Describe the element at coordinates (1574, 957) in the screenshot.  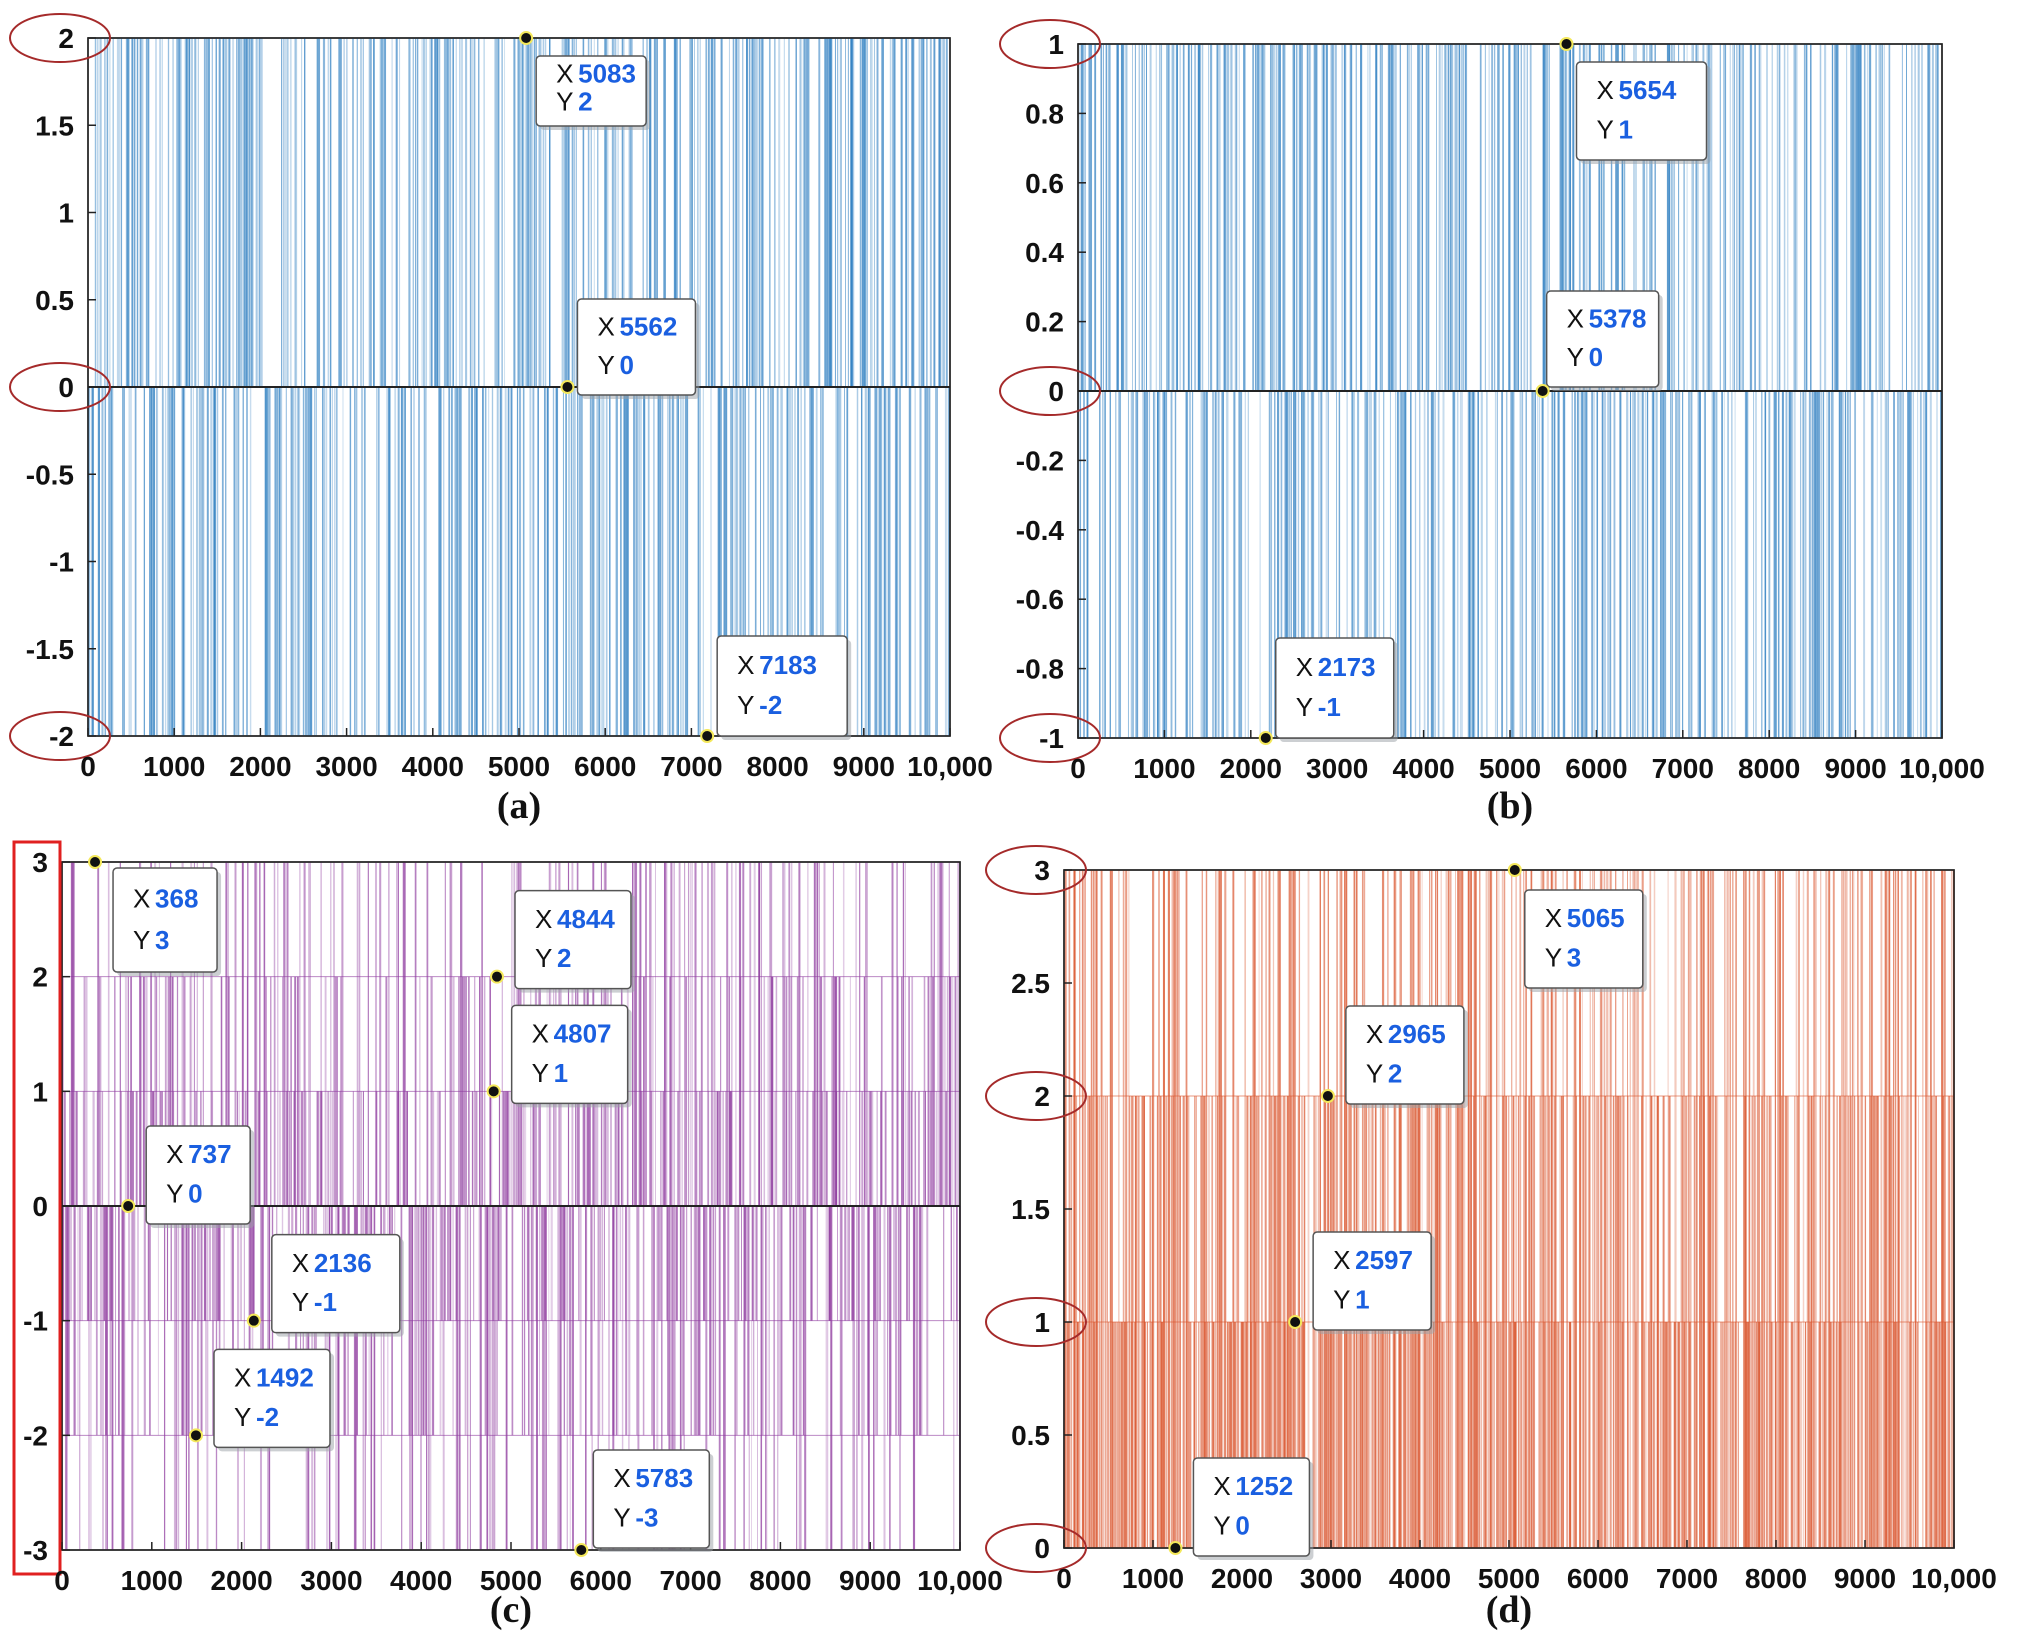
I see `datatip-y-value: 3` at that location.